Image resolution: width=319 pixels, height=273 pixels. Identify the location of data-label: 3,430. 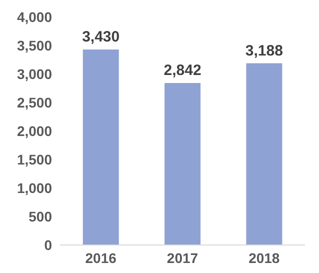
(101, 37).